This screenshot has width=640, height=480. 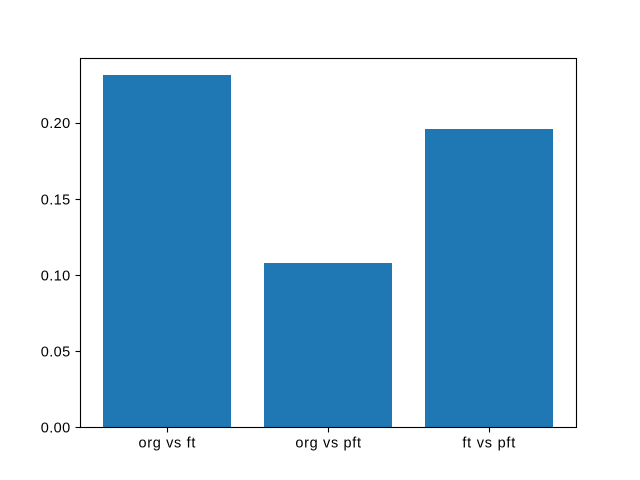 I want to click on svg-text: 0.20, so click(x=56, y=124).